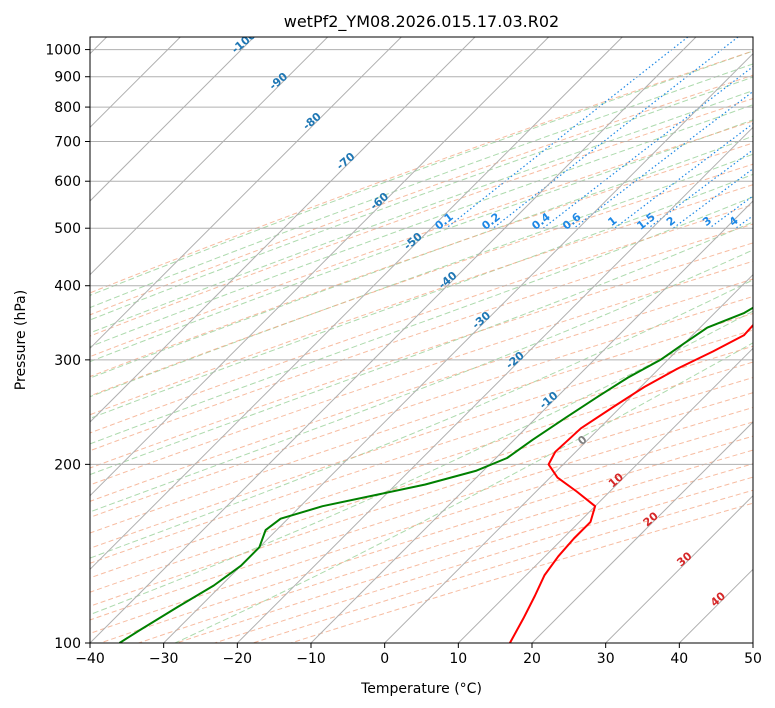 Image resolution: width=775 pixels, height=708 pixels. Describe the element at coordinates (532, 659) in the screenshot. I see `x-tick-label: 20` at that location.